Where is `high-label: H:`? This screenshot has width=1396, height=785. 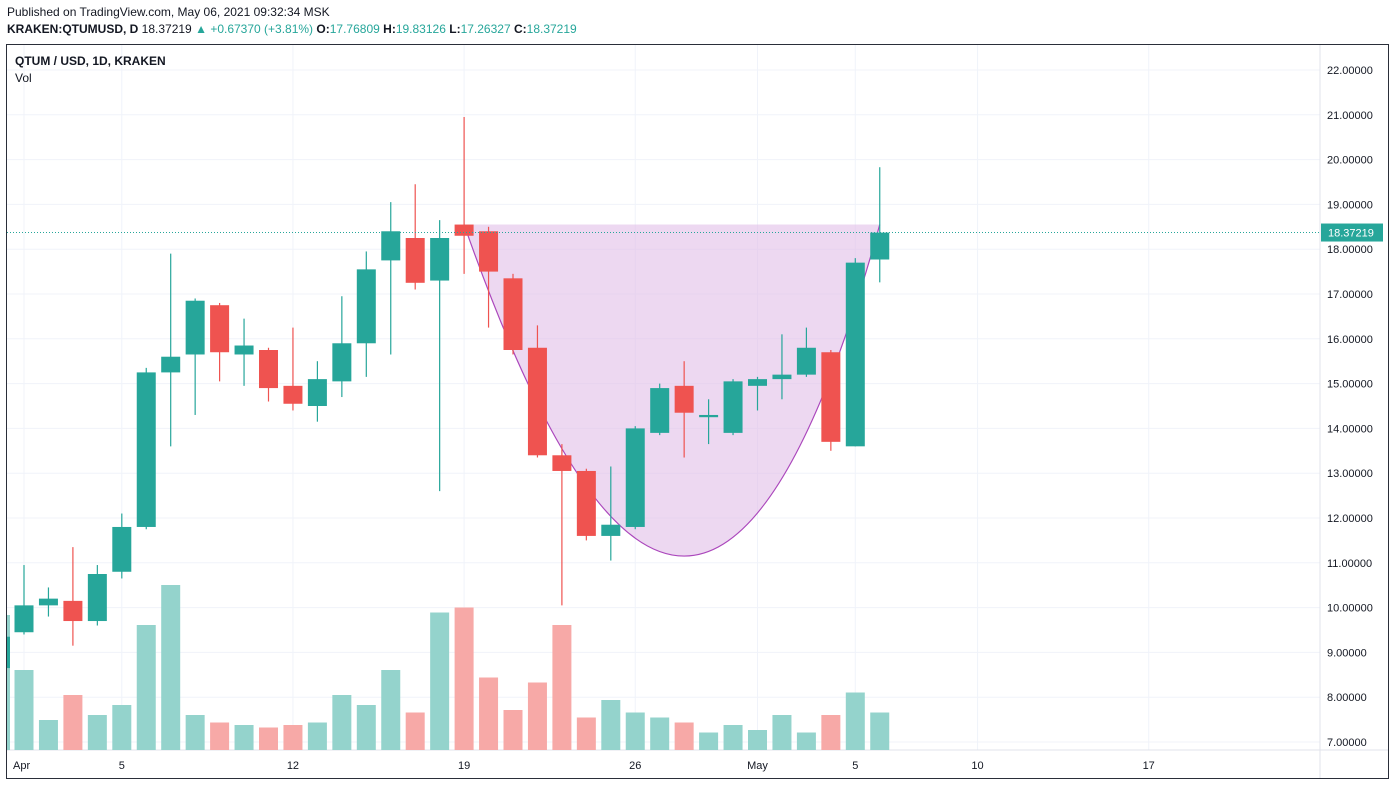
high-label: H: is located at coordinates (389, 29).